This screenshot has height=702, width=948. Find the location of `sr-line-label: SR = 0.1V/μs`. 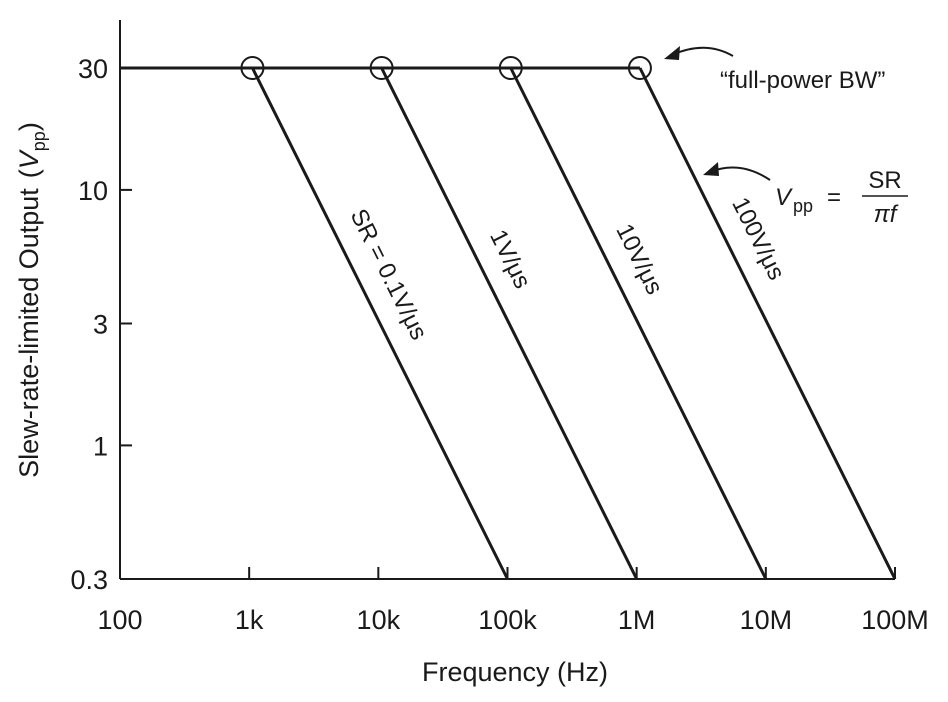

sr-line-label: SR = 0.1V/μs is located at coordinates (389, 275).